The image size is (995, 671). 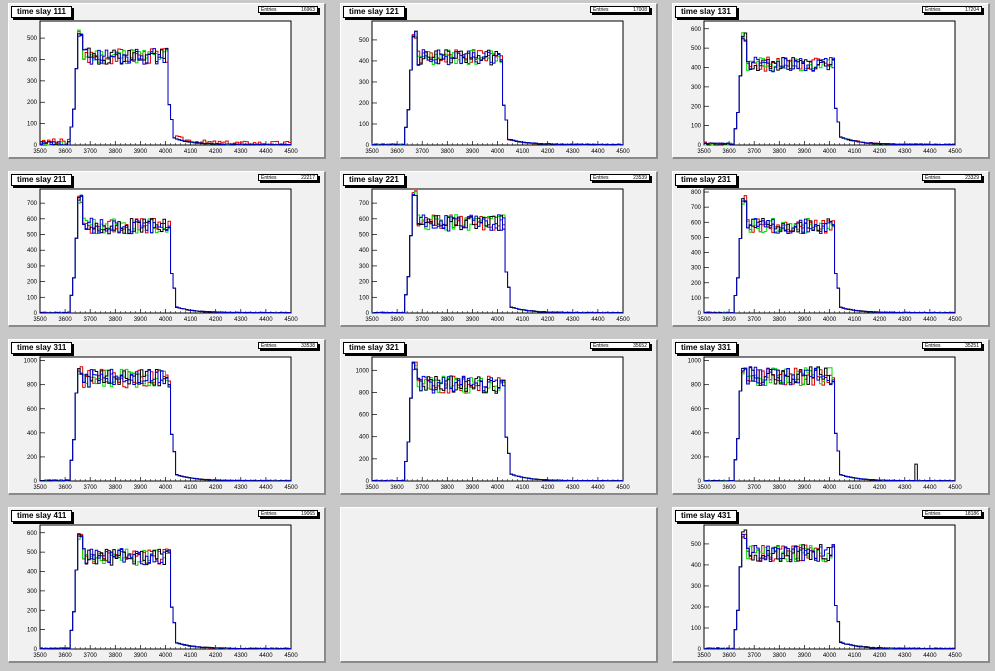 I want to click on histogram-title: time slay 111, so click(x=41, y=12).